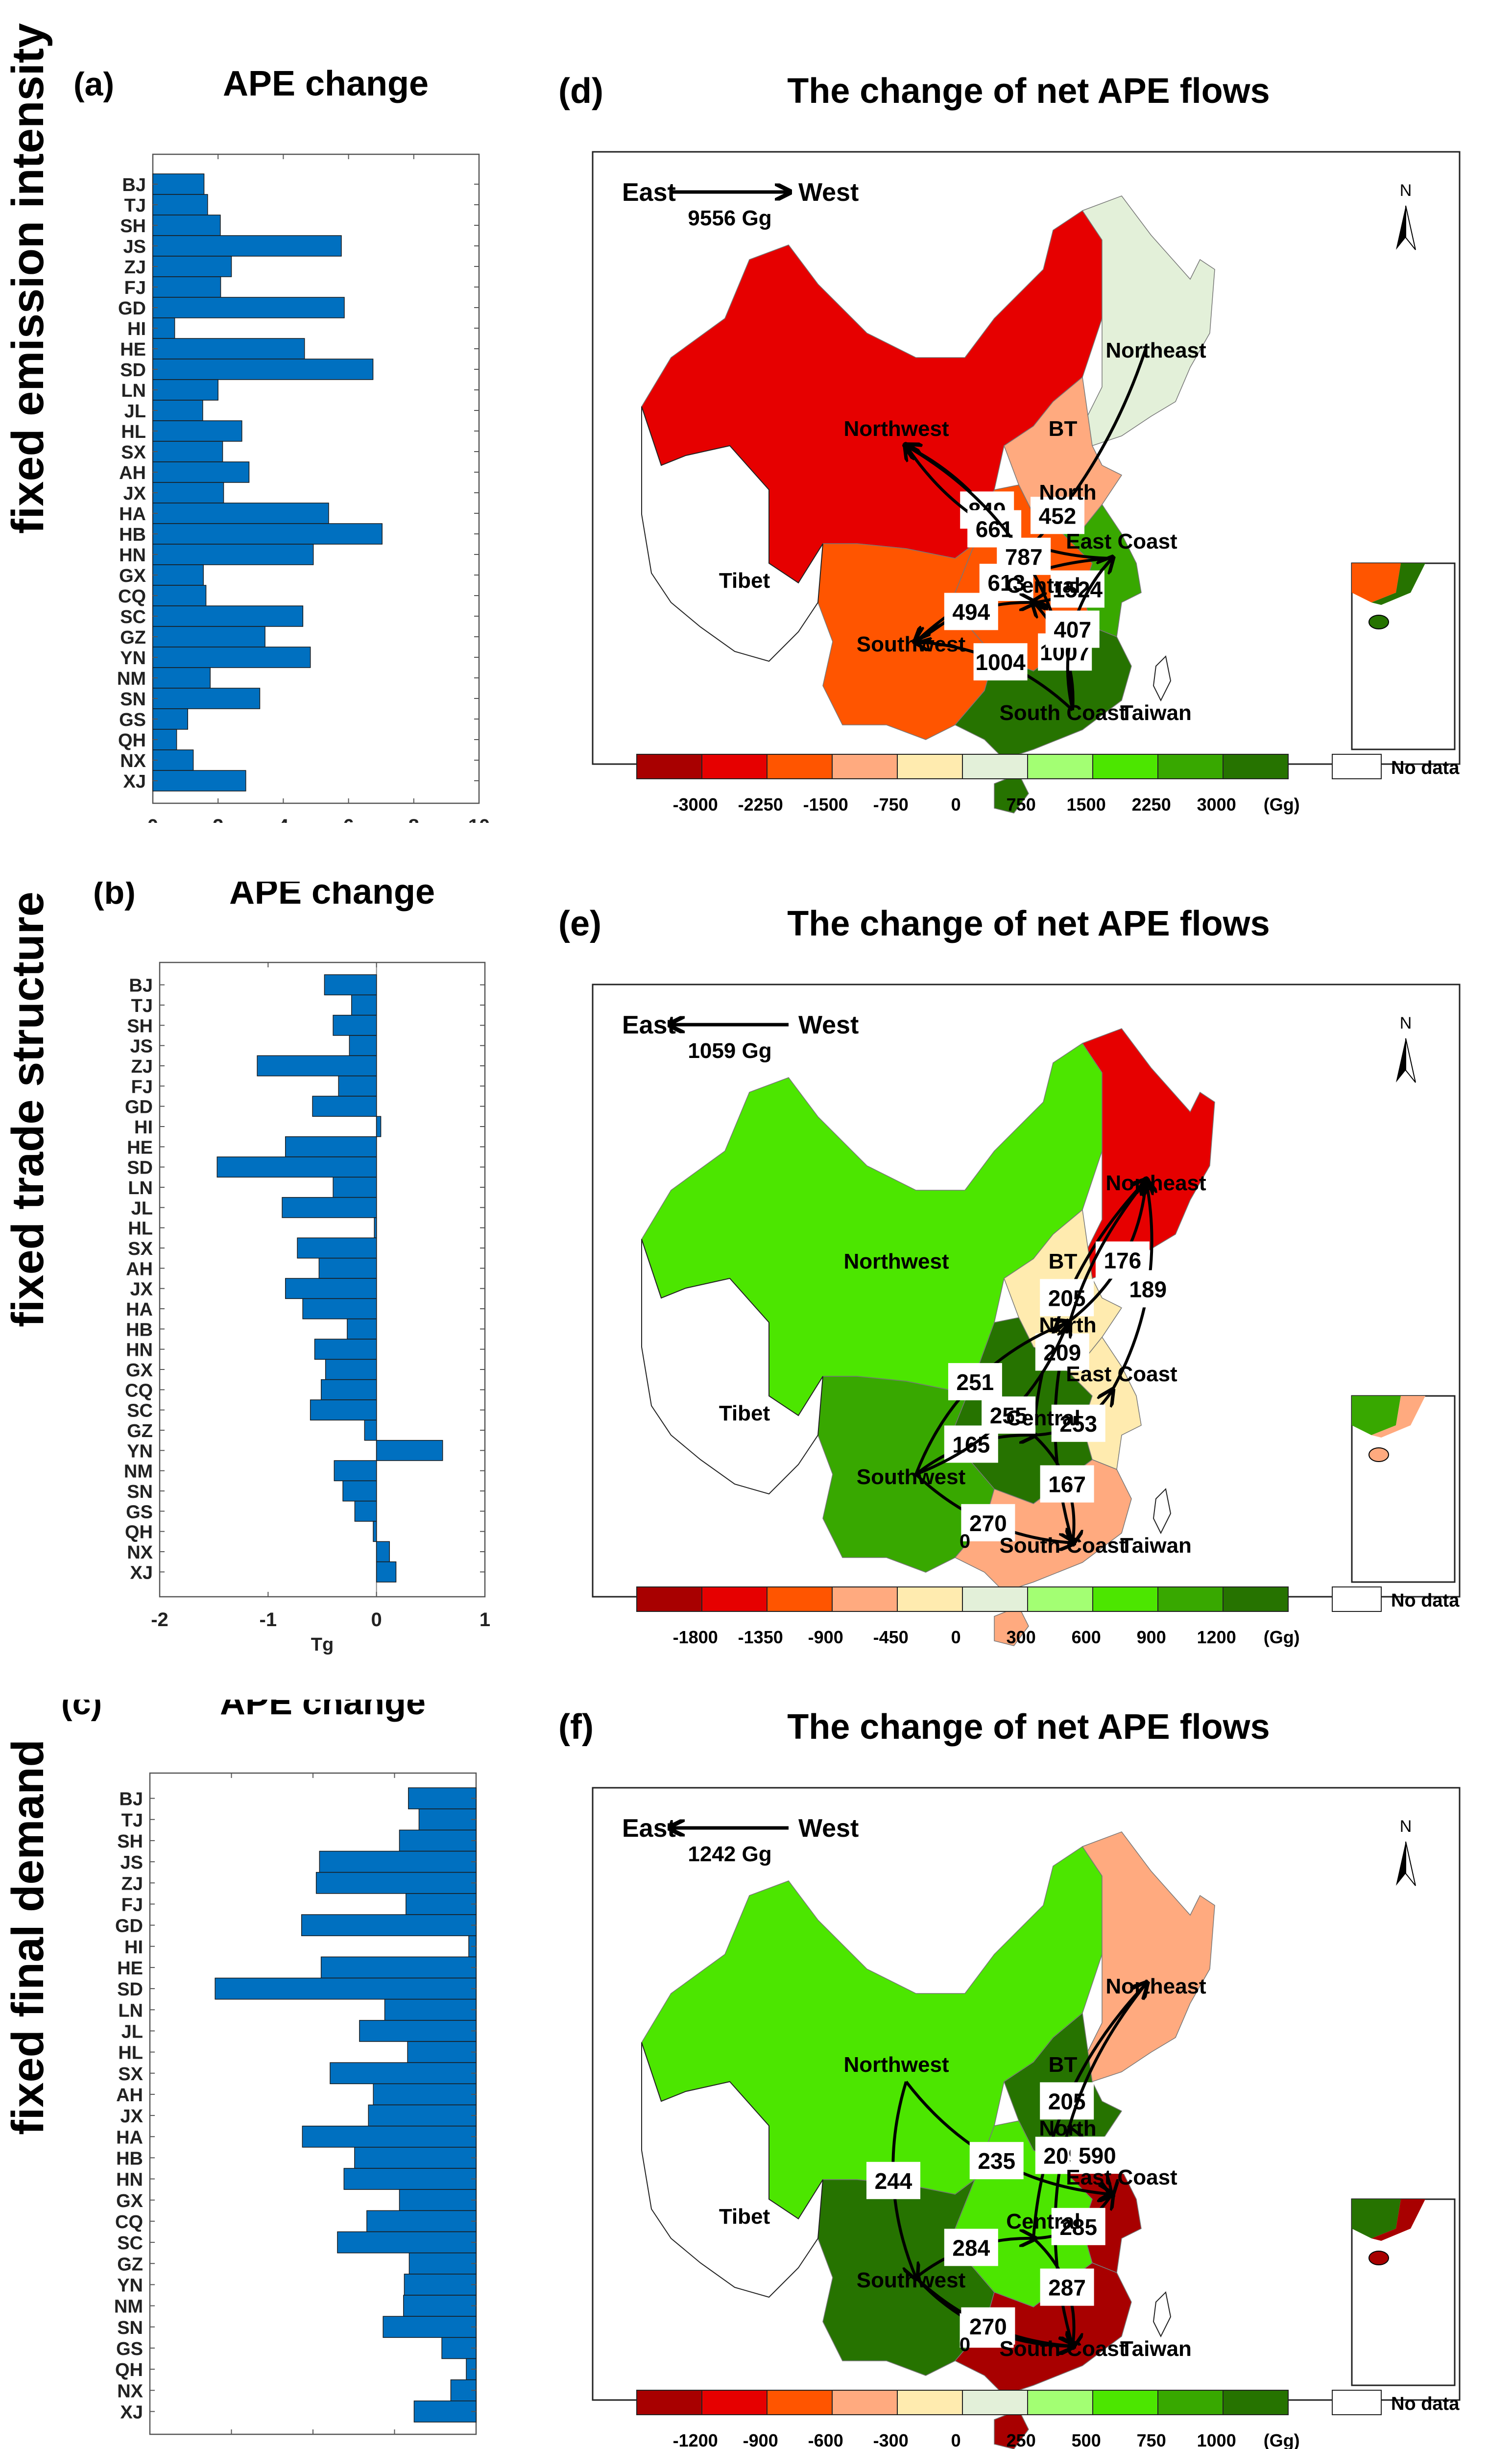 This screenshot has width=1512, height=2449. I want to click on y-tick-label: HE, so click(133, 349).